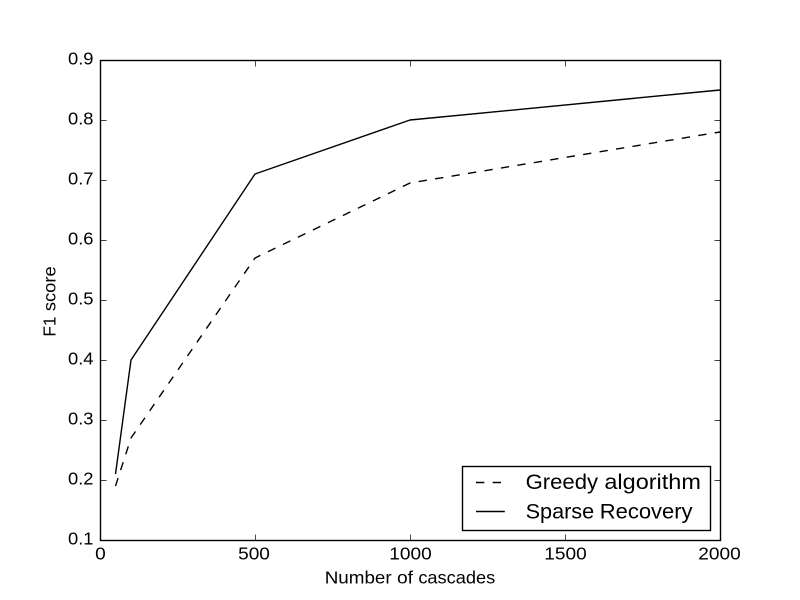  I want to click on svg-text: 1500, so click(565, 554).